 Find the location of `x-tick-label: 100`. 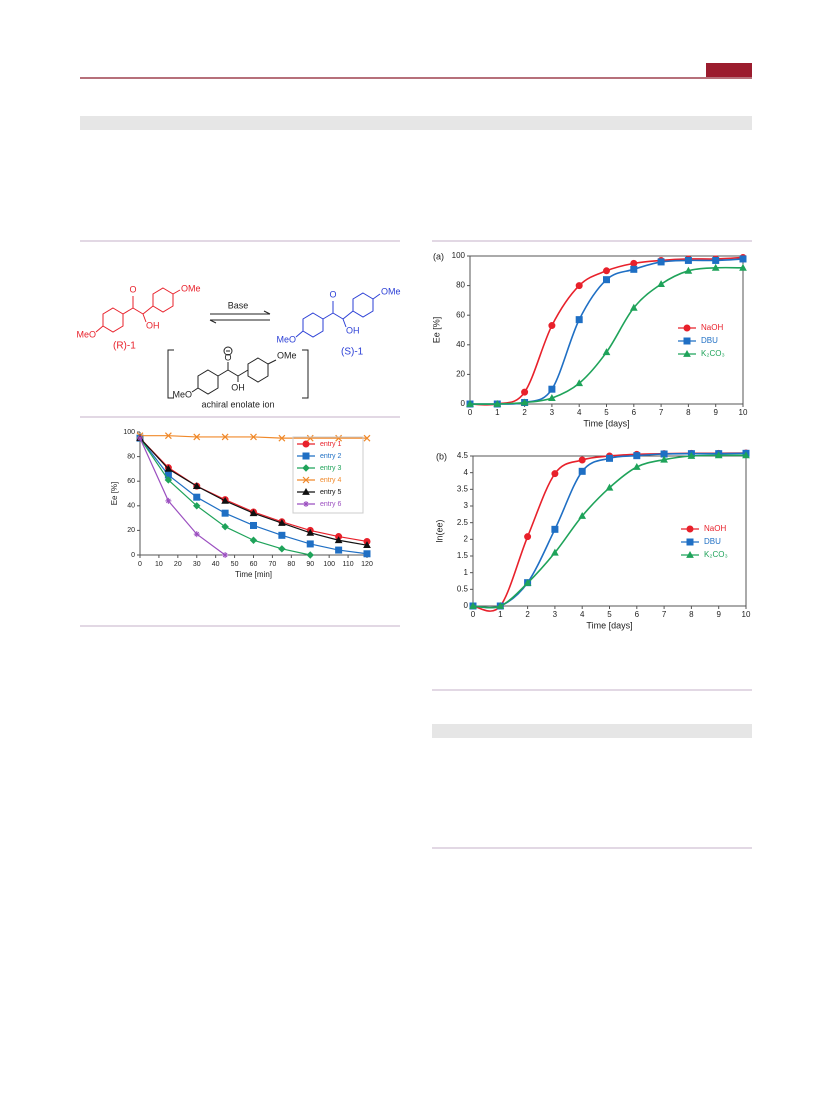

x-tick-label: 100 is located at coordinates (329, 564).